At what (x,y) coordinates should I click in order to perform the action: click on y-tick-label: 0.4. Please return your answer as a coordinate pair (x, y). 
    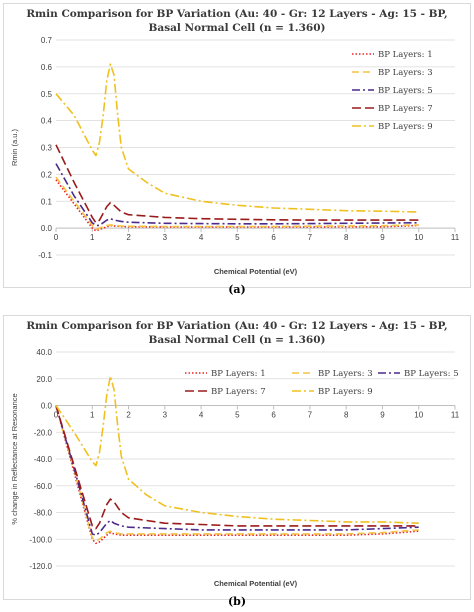
    Looking at the image, I should click on (47, 121).